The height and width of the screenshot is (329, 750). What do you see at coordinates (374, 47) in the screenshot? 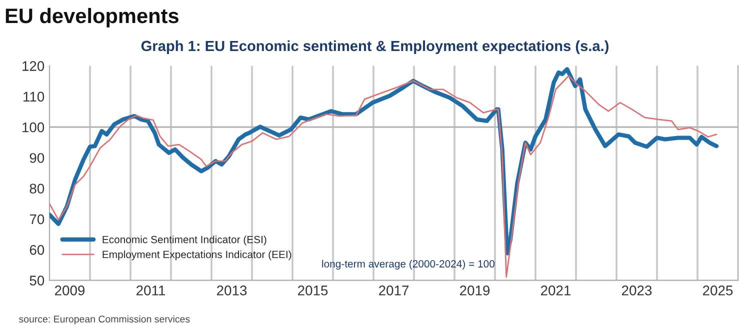
I see `chart-subtitle: Graph 1: EU Economic sentiment & Employment expectations (s.a.)` at bounding box center [374, 47].